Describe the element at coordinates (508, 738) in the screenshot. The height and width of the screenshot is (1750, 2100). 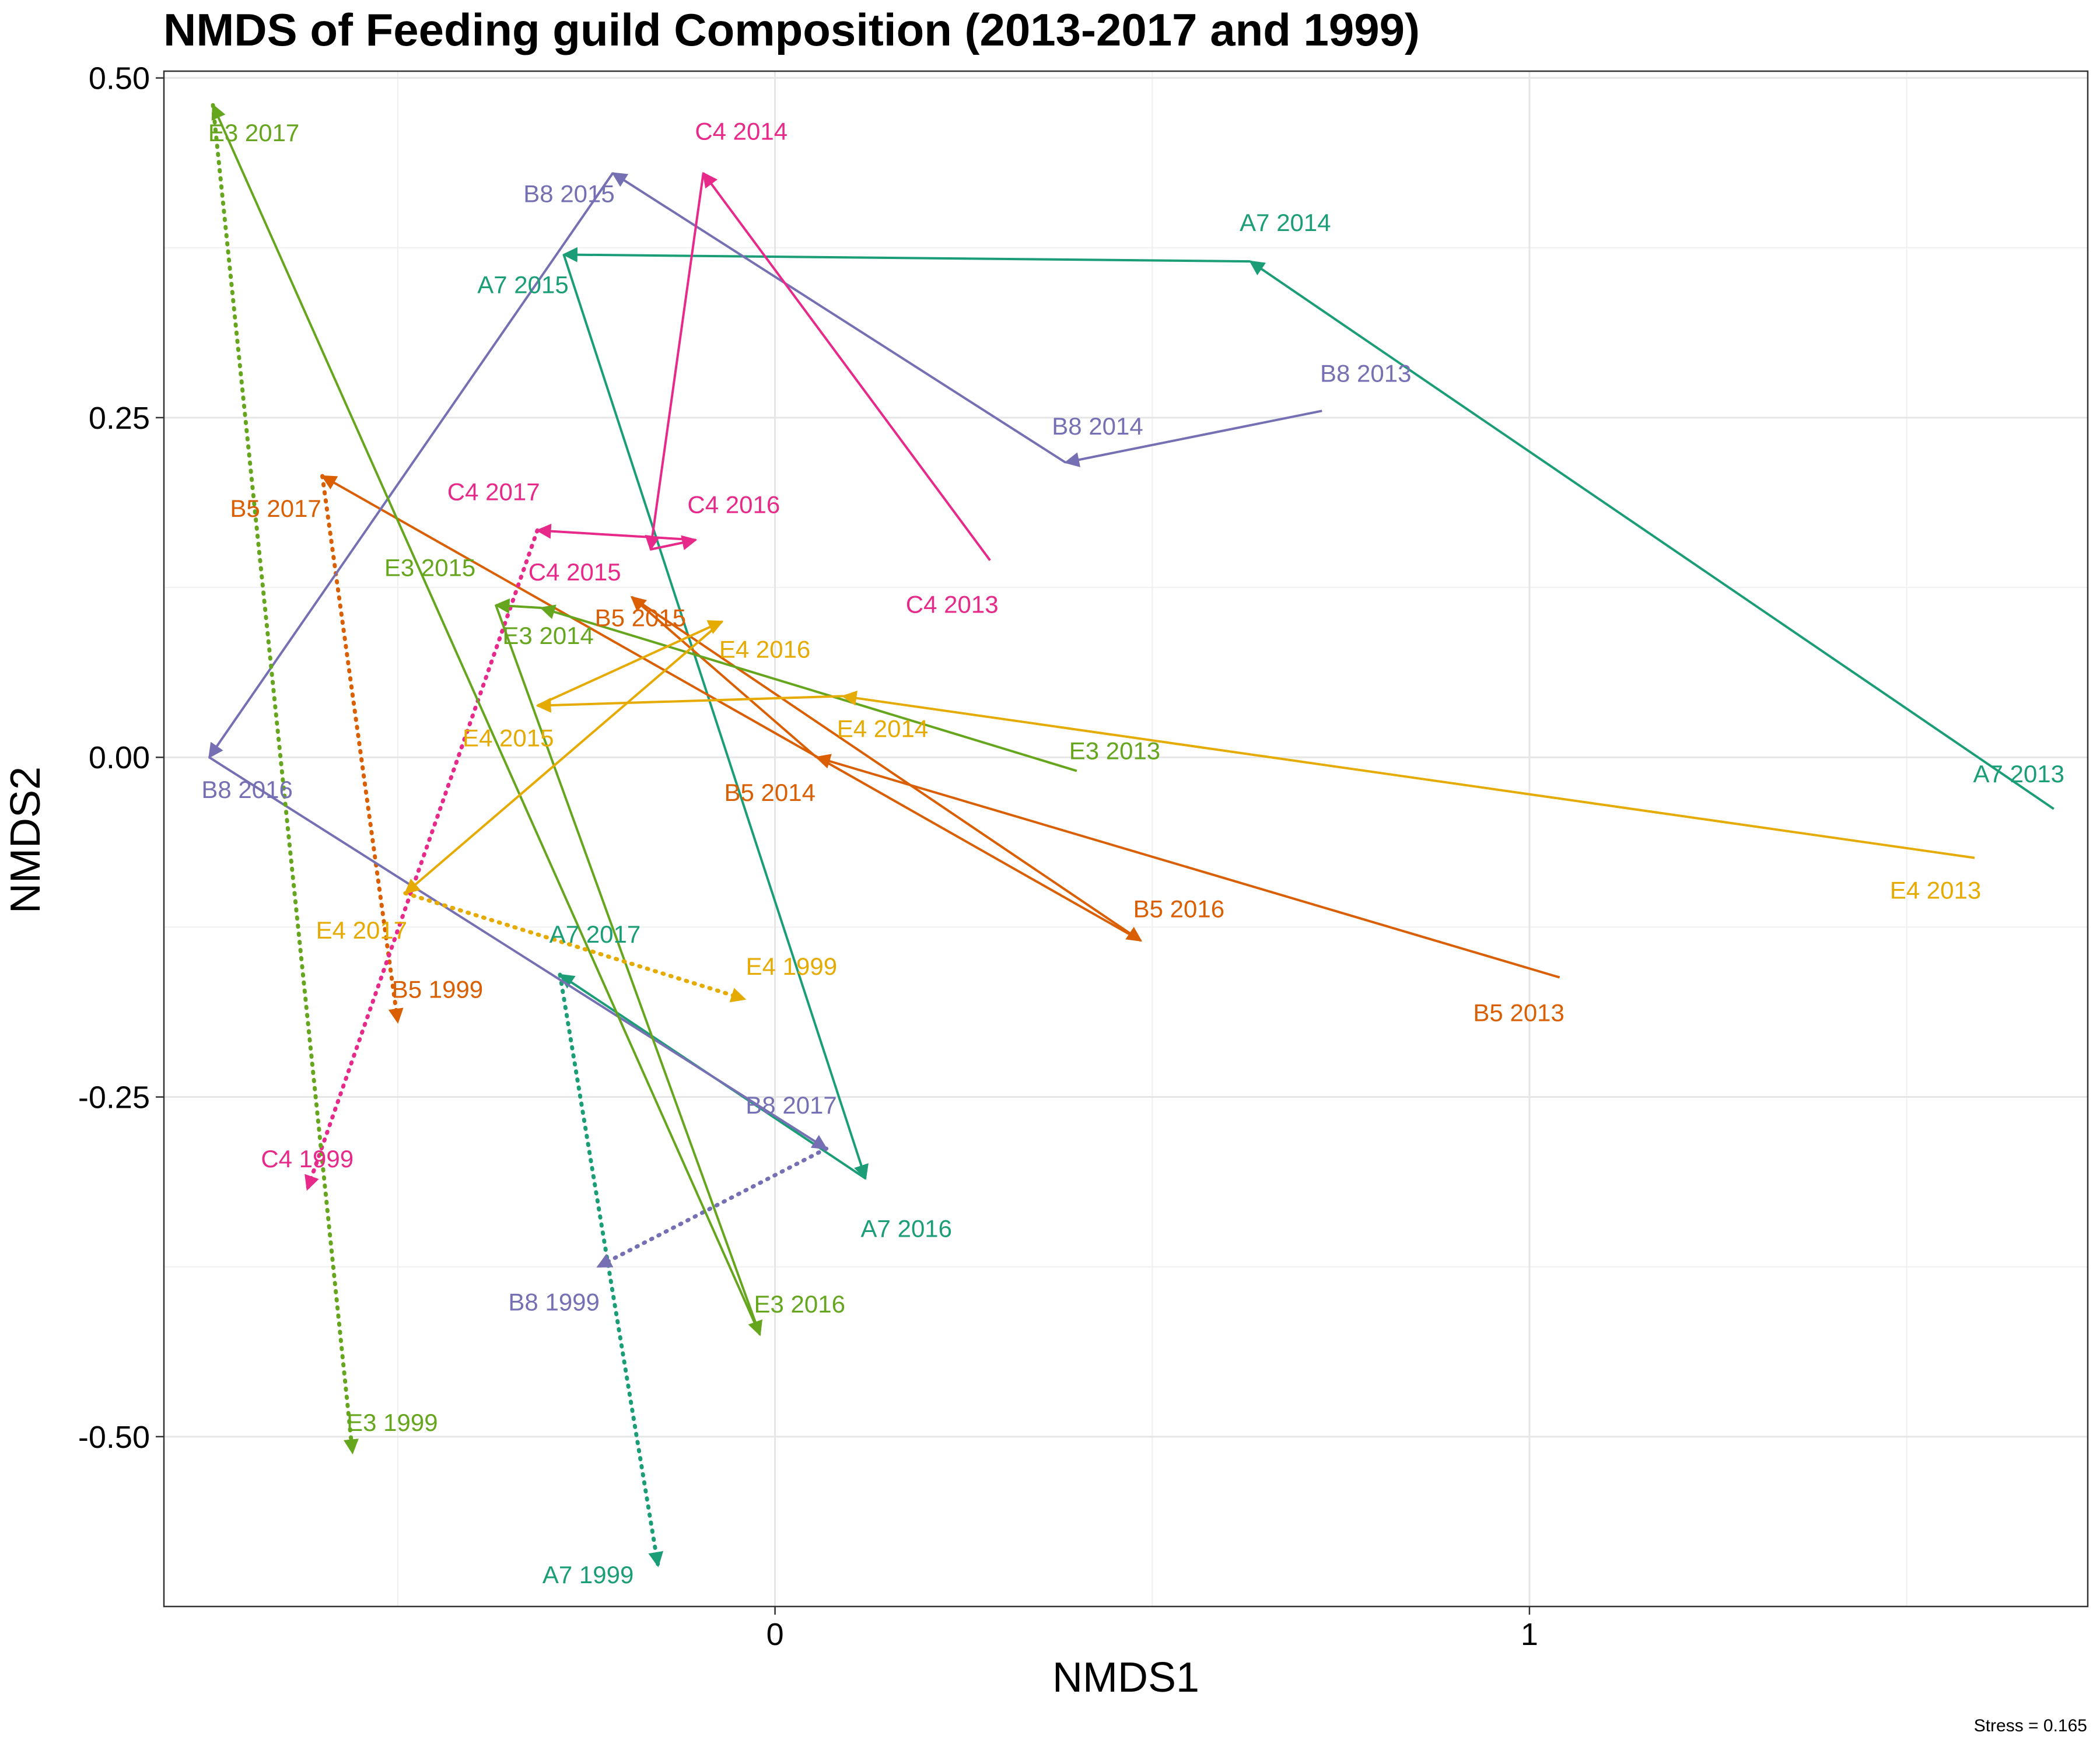
I see `point-label: E4 2015` at that location.